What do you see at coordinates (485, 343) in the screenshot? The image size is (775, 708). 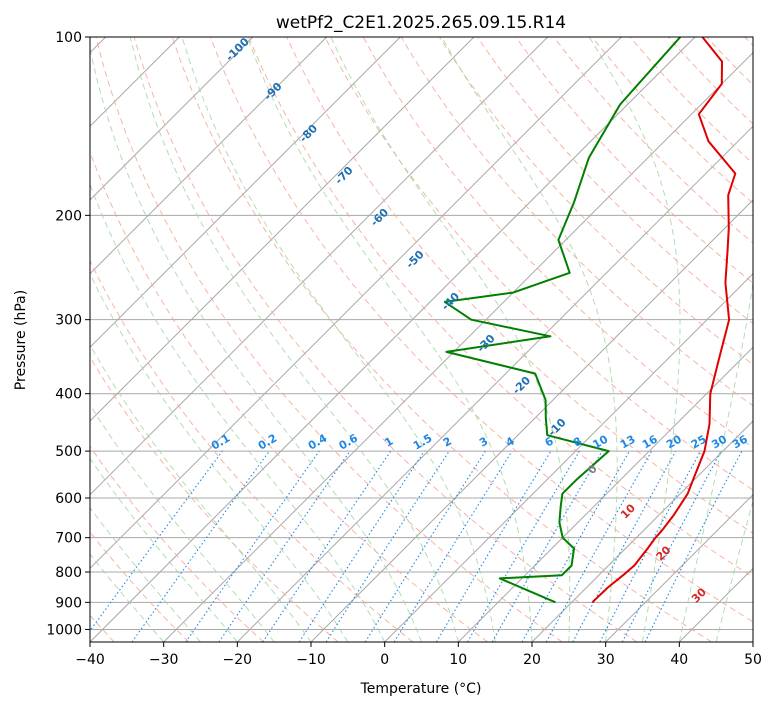 I see `dry-adiabat-label: -30` at bounding box center [485, 343].